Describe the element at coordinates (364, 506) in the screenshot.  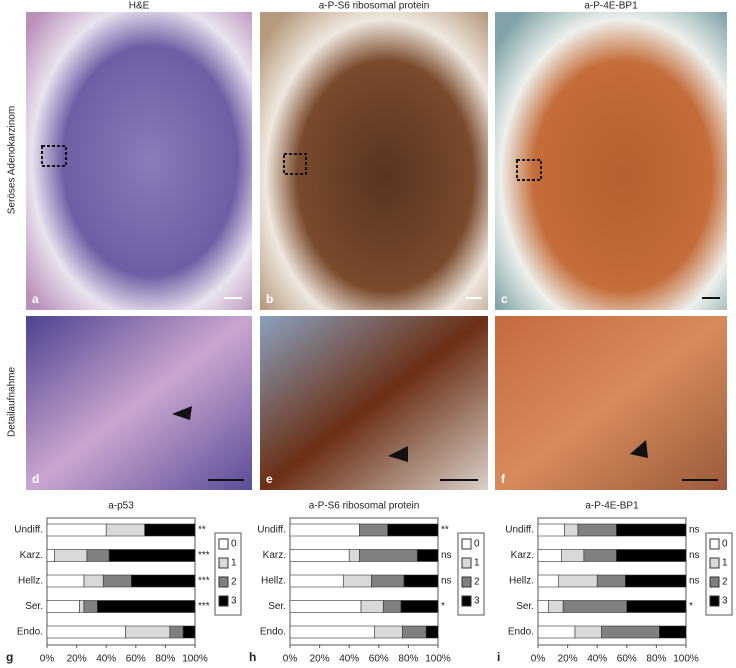
I see `chart-title: a-P-S6 ribosomal protein` at that location.